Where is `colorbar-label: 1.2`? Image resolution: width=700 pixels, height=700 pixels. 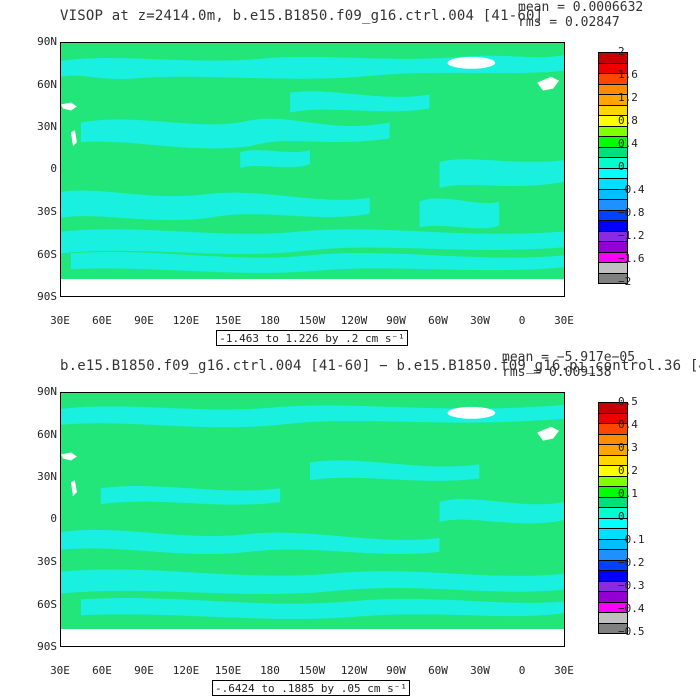 colorbar-label: 1.2 is located at coordinates (628, 97).